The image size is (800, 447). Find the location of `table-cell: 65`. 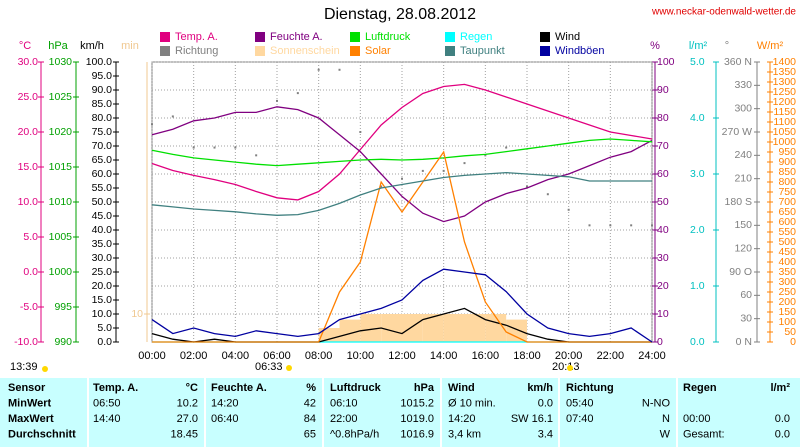

table-cell: 65 is located at coordinates (310, 434).